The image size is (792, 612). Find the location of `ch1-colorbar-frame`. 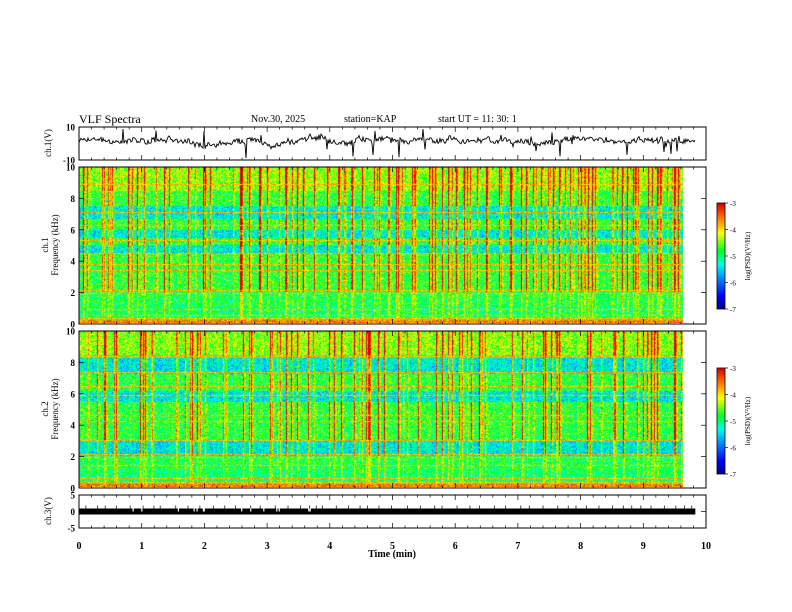

ch1-colorbar-frame is located at coordinates (721, 256).